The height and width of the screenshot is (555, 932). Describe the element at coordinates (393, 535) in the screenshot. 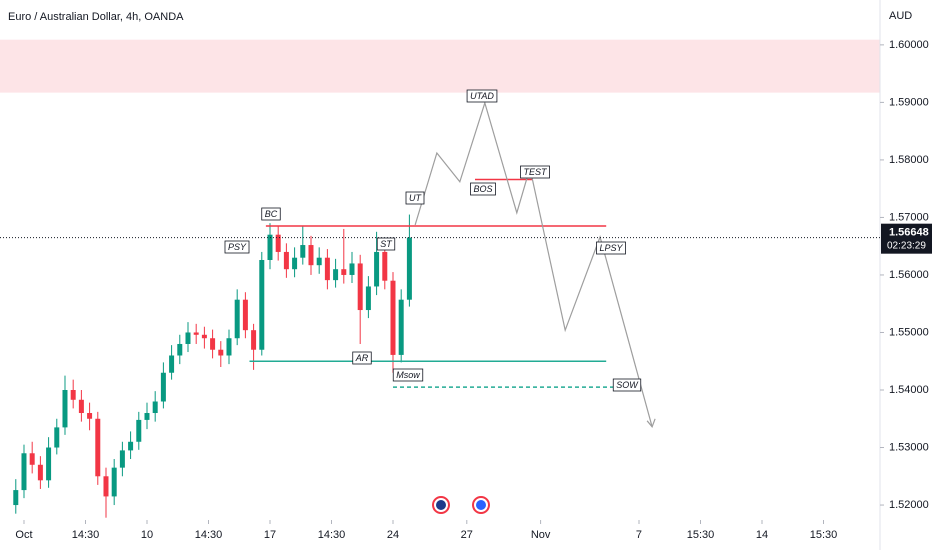

I see `x-tick-label: 24` at that location.